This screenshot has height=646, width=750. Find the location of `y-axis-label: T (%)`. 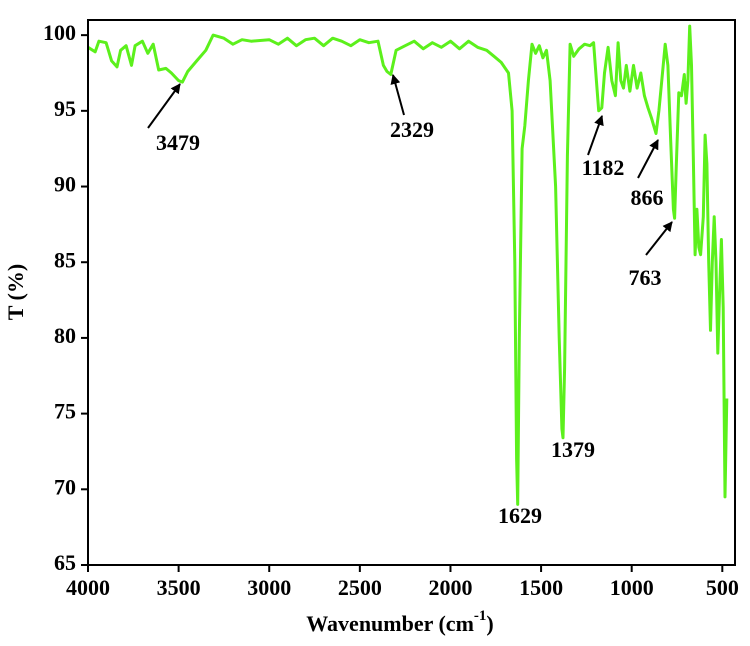

y-axis-label: T (%) is located at coordinates (15, 292).